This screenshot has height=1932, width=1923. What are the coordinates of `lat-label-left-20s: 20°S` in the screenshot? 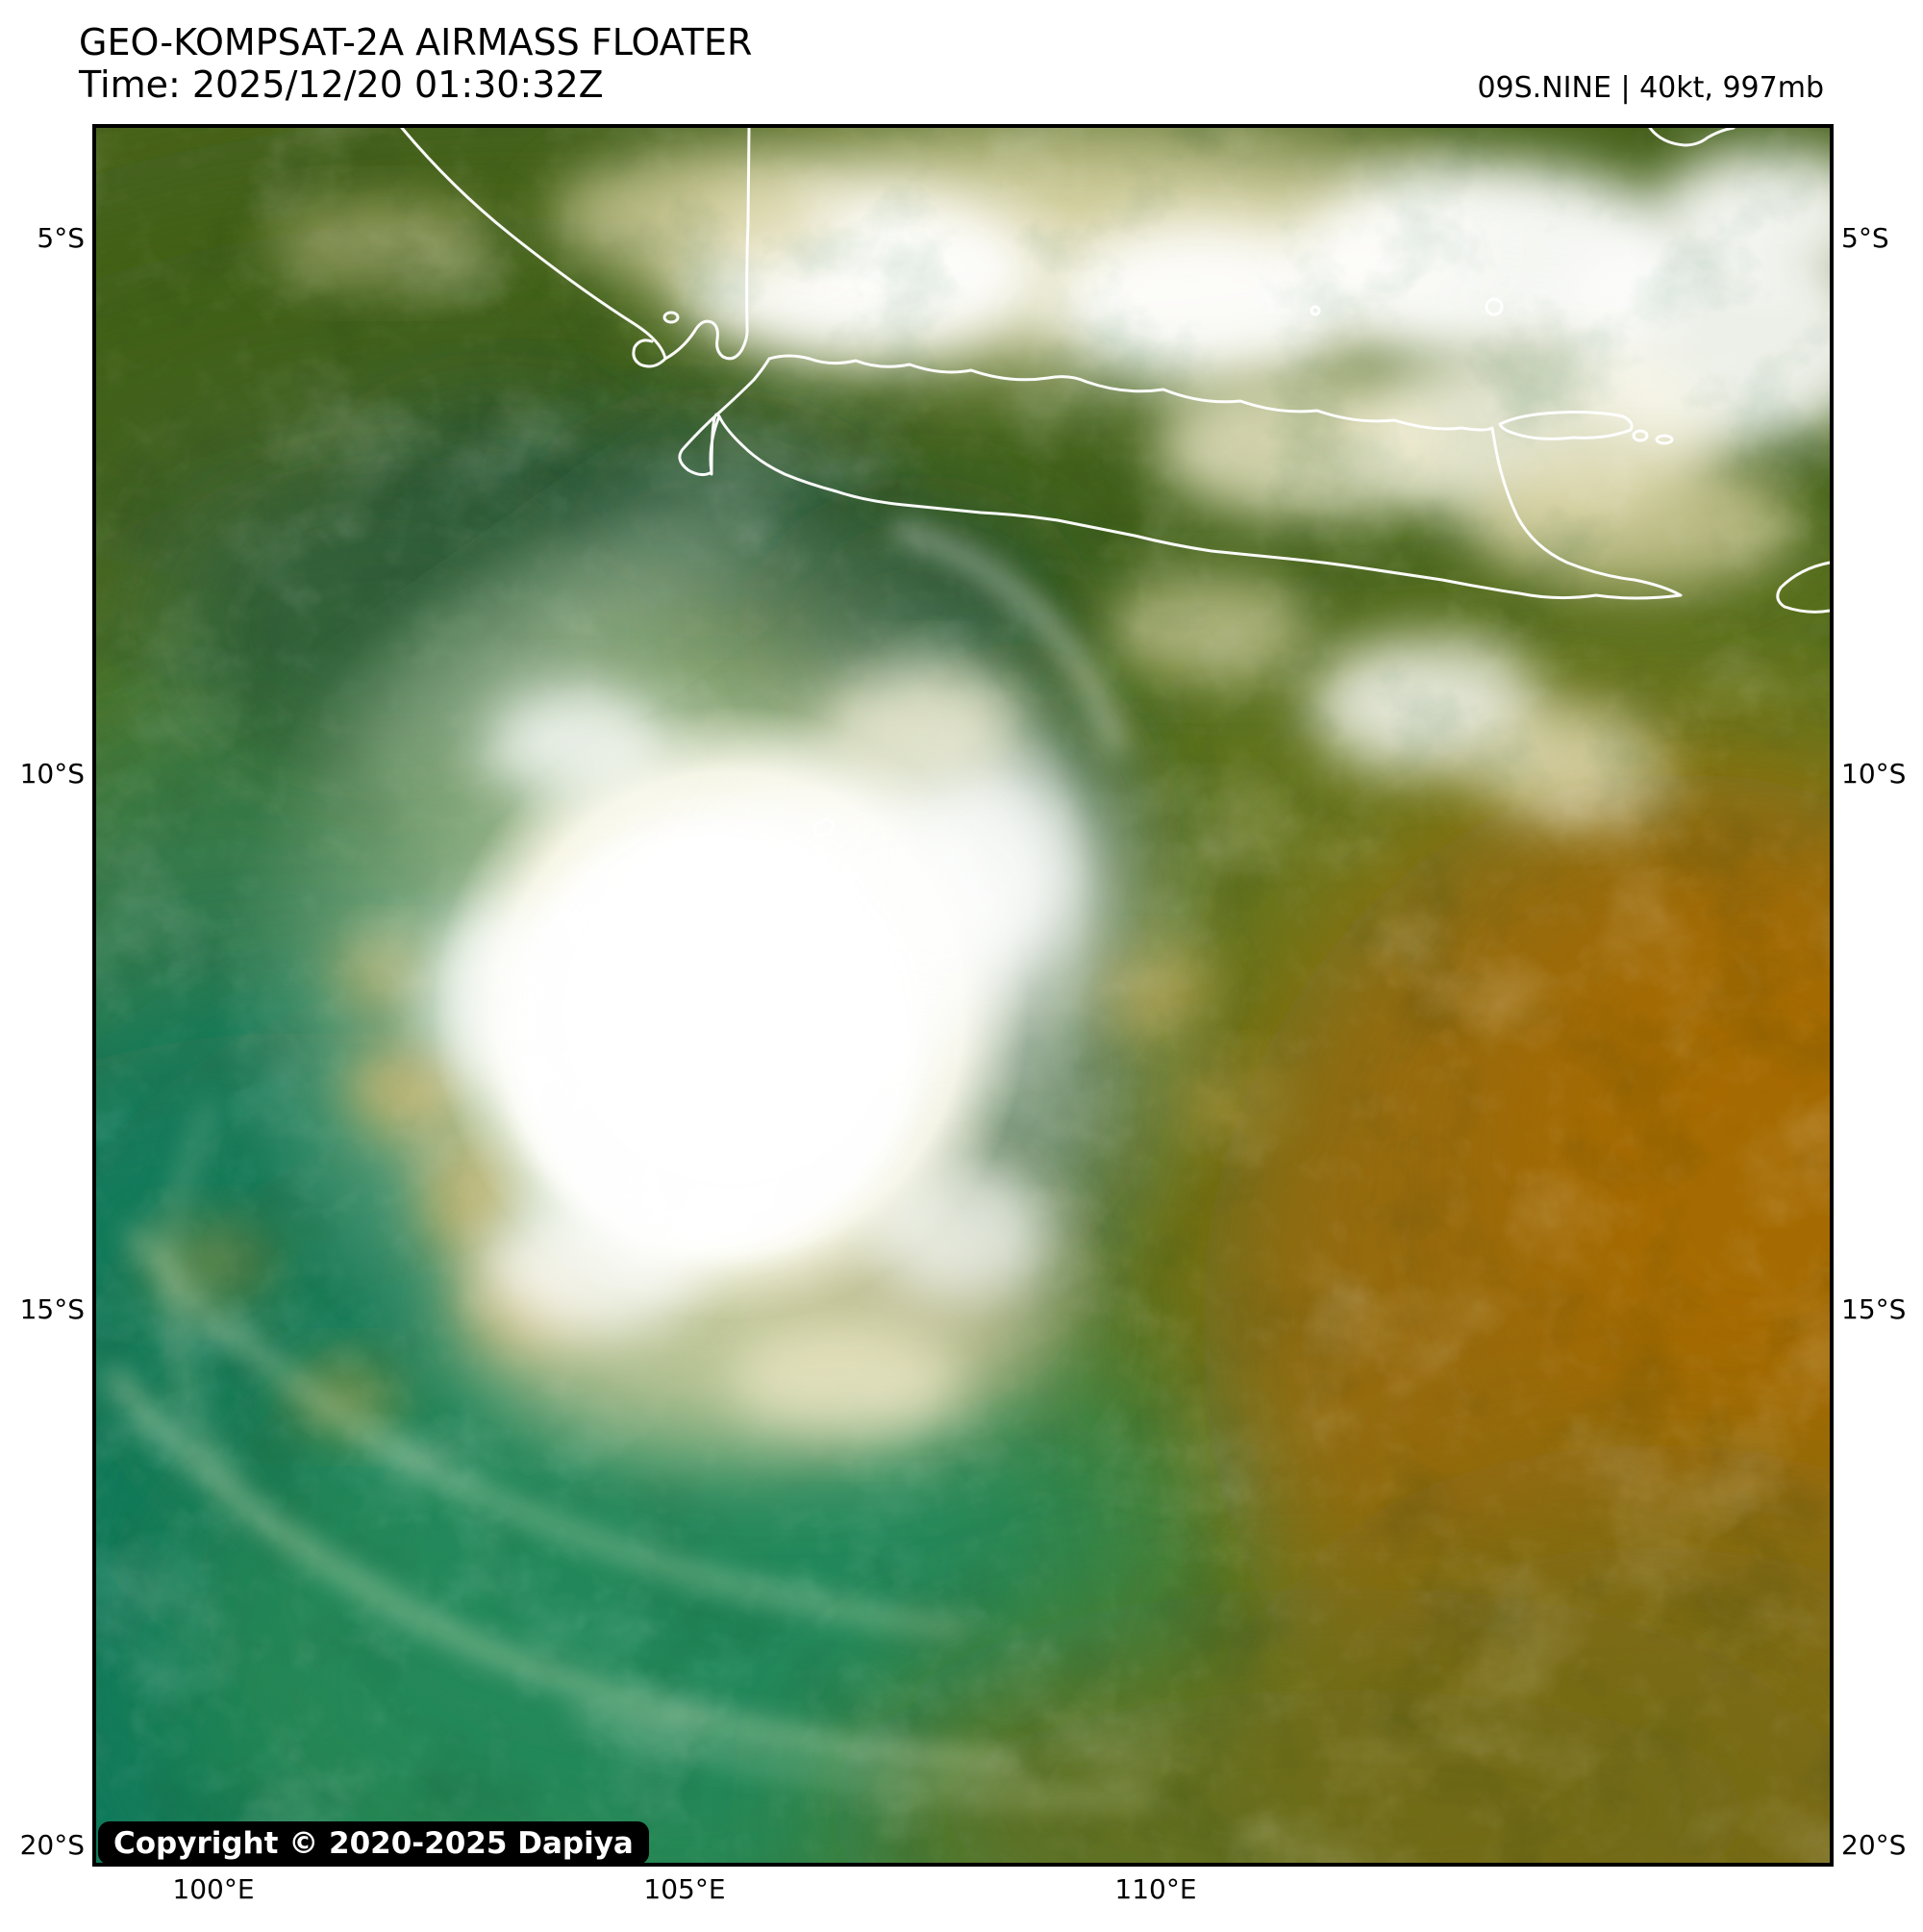 It's located at (52, 1845).